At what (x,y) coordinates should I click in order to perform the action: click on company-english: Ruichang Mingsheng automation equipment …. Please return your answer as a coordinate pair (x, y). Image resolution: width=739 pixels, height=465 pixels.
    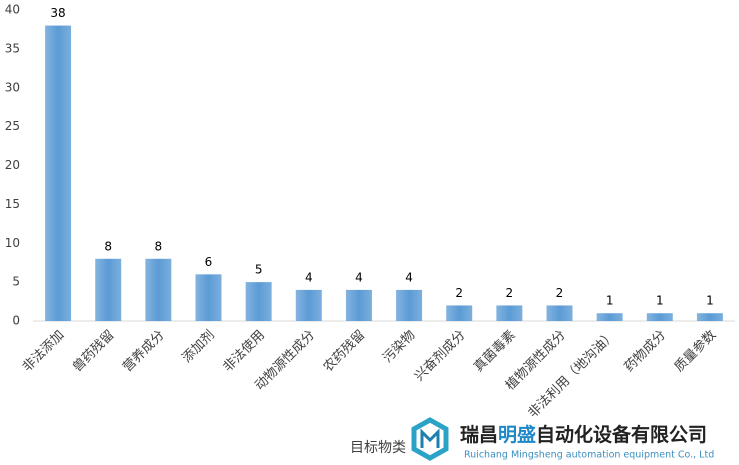
    Looking at the image, I should click on (589, 455).